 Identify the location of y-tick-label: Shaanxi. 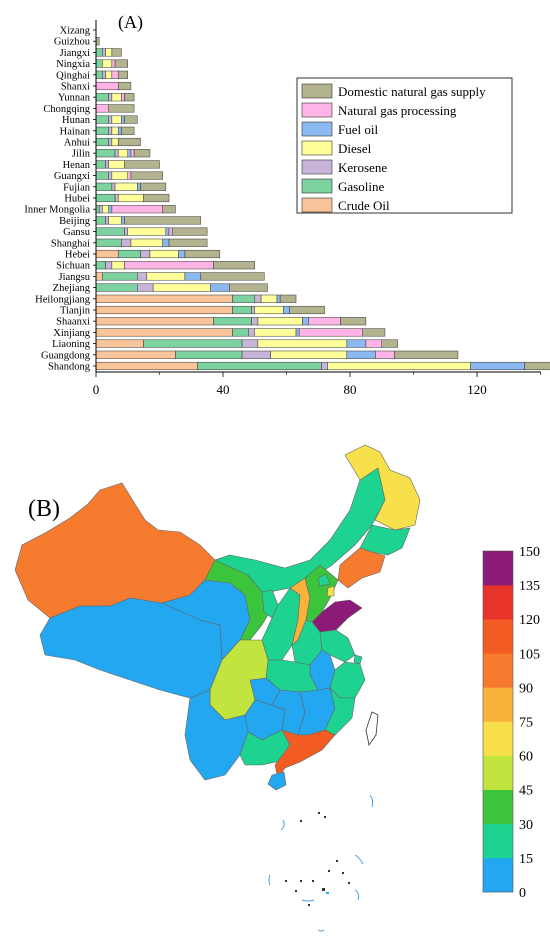
(73, 322).